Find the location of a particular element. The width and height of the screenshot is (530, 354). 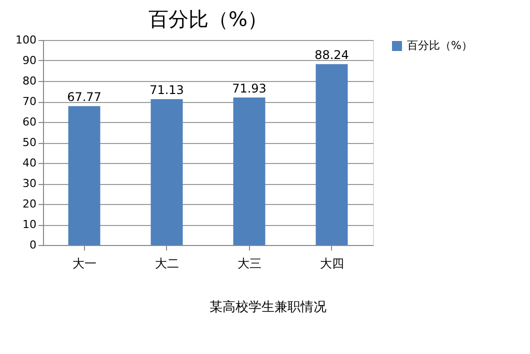

y-tick-label: 20 is located at coordinates (29, 204).